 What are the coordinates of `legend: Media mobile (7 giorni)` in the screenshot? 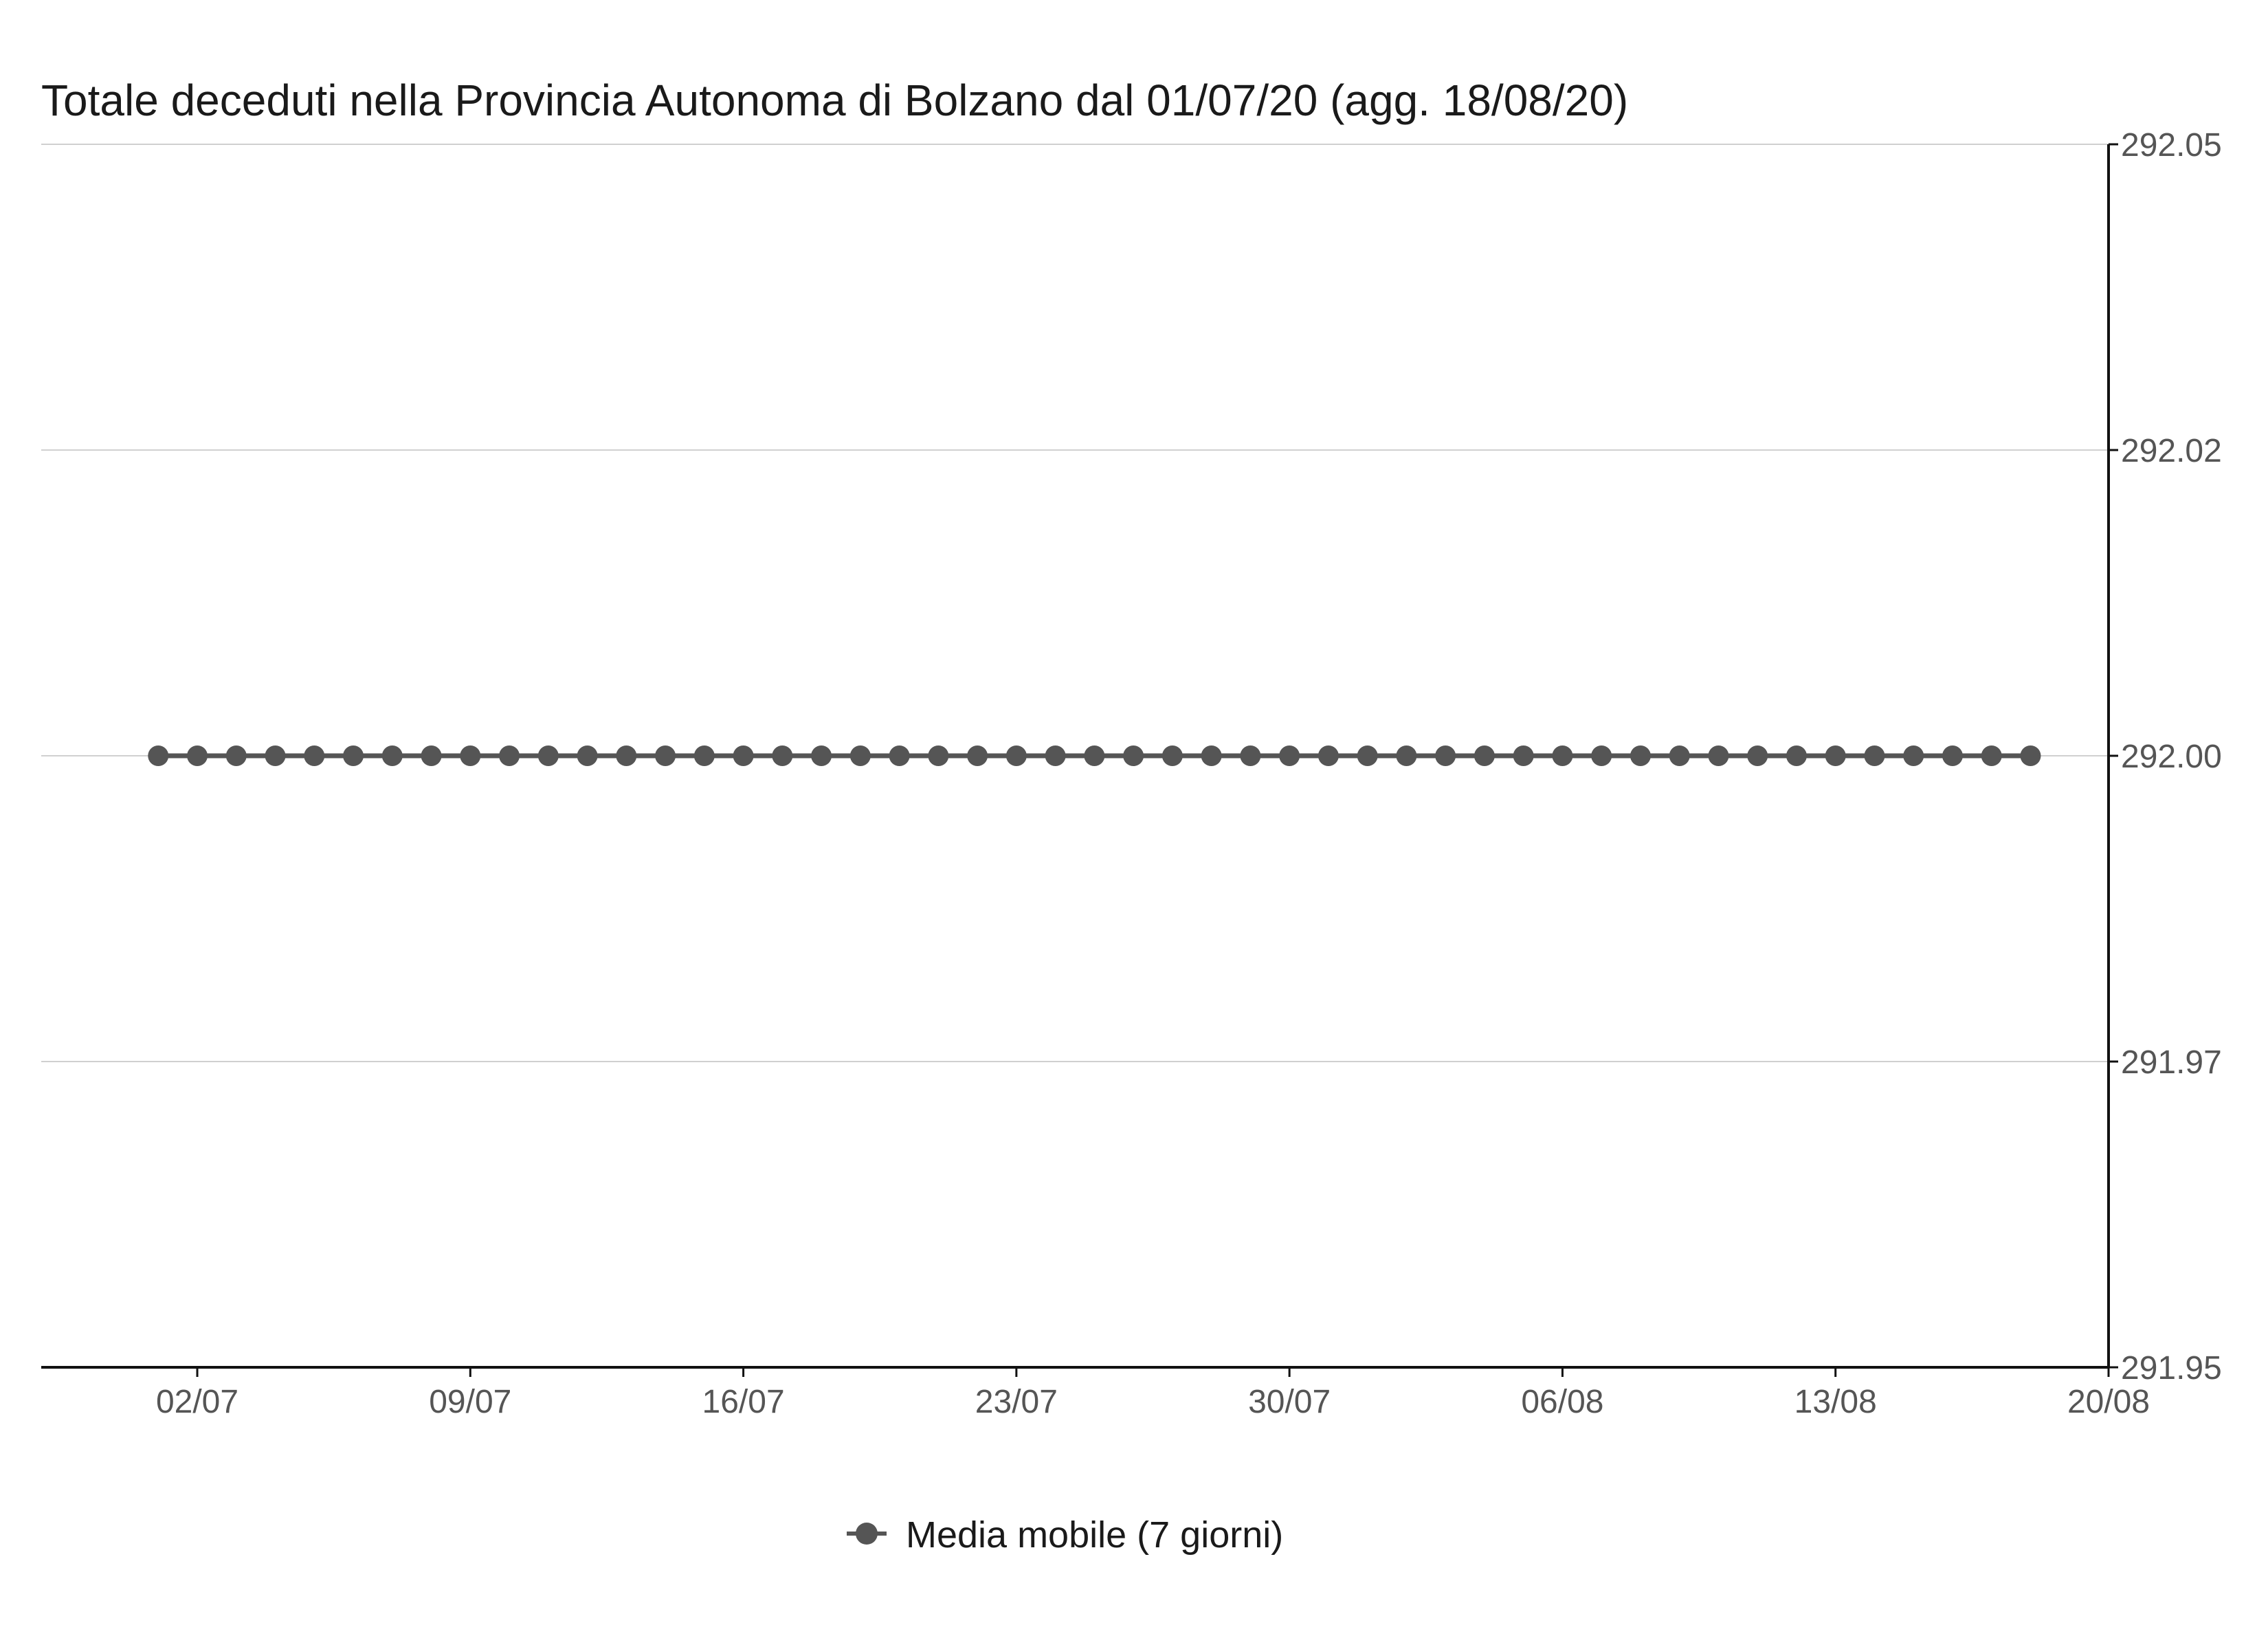 It's located at (1065, 1535).